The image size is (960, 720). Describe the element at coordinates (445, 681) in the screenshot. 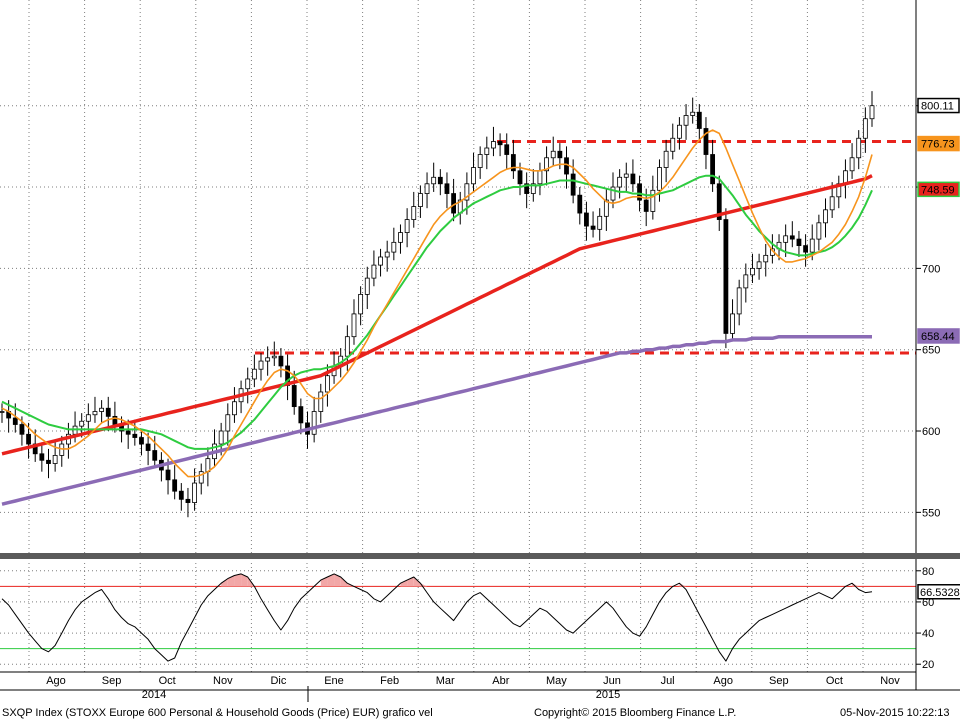

I see `month-label: Mar` at that location.